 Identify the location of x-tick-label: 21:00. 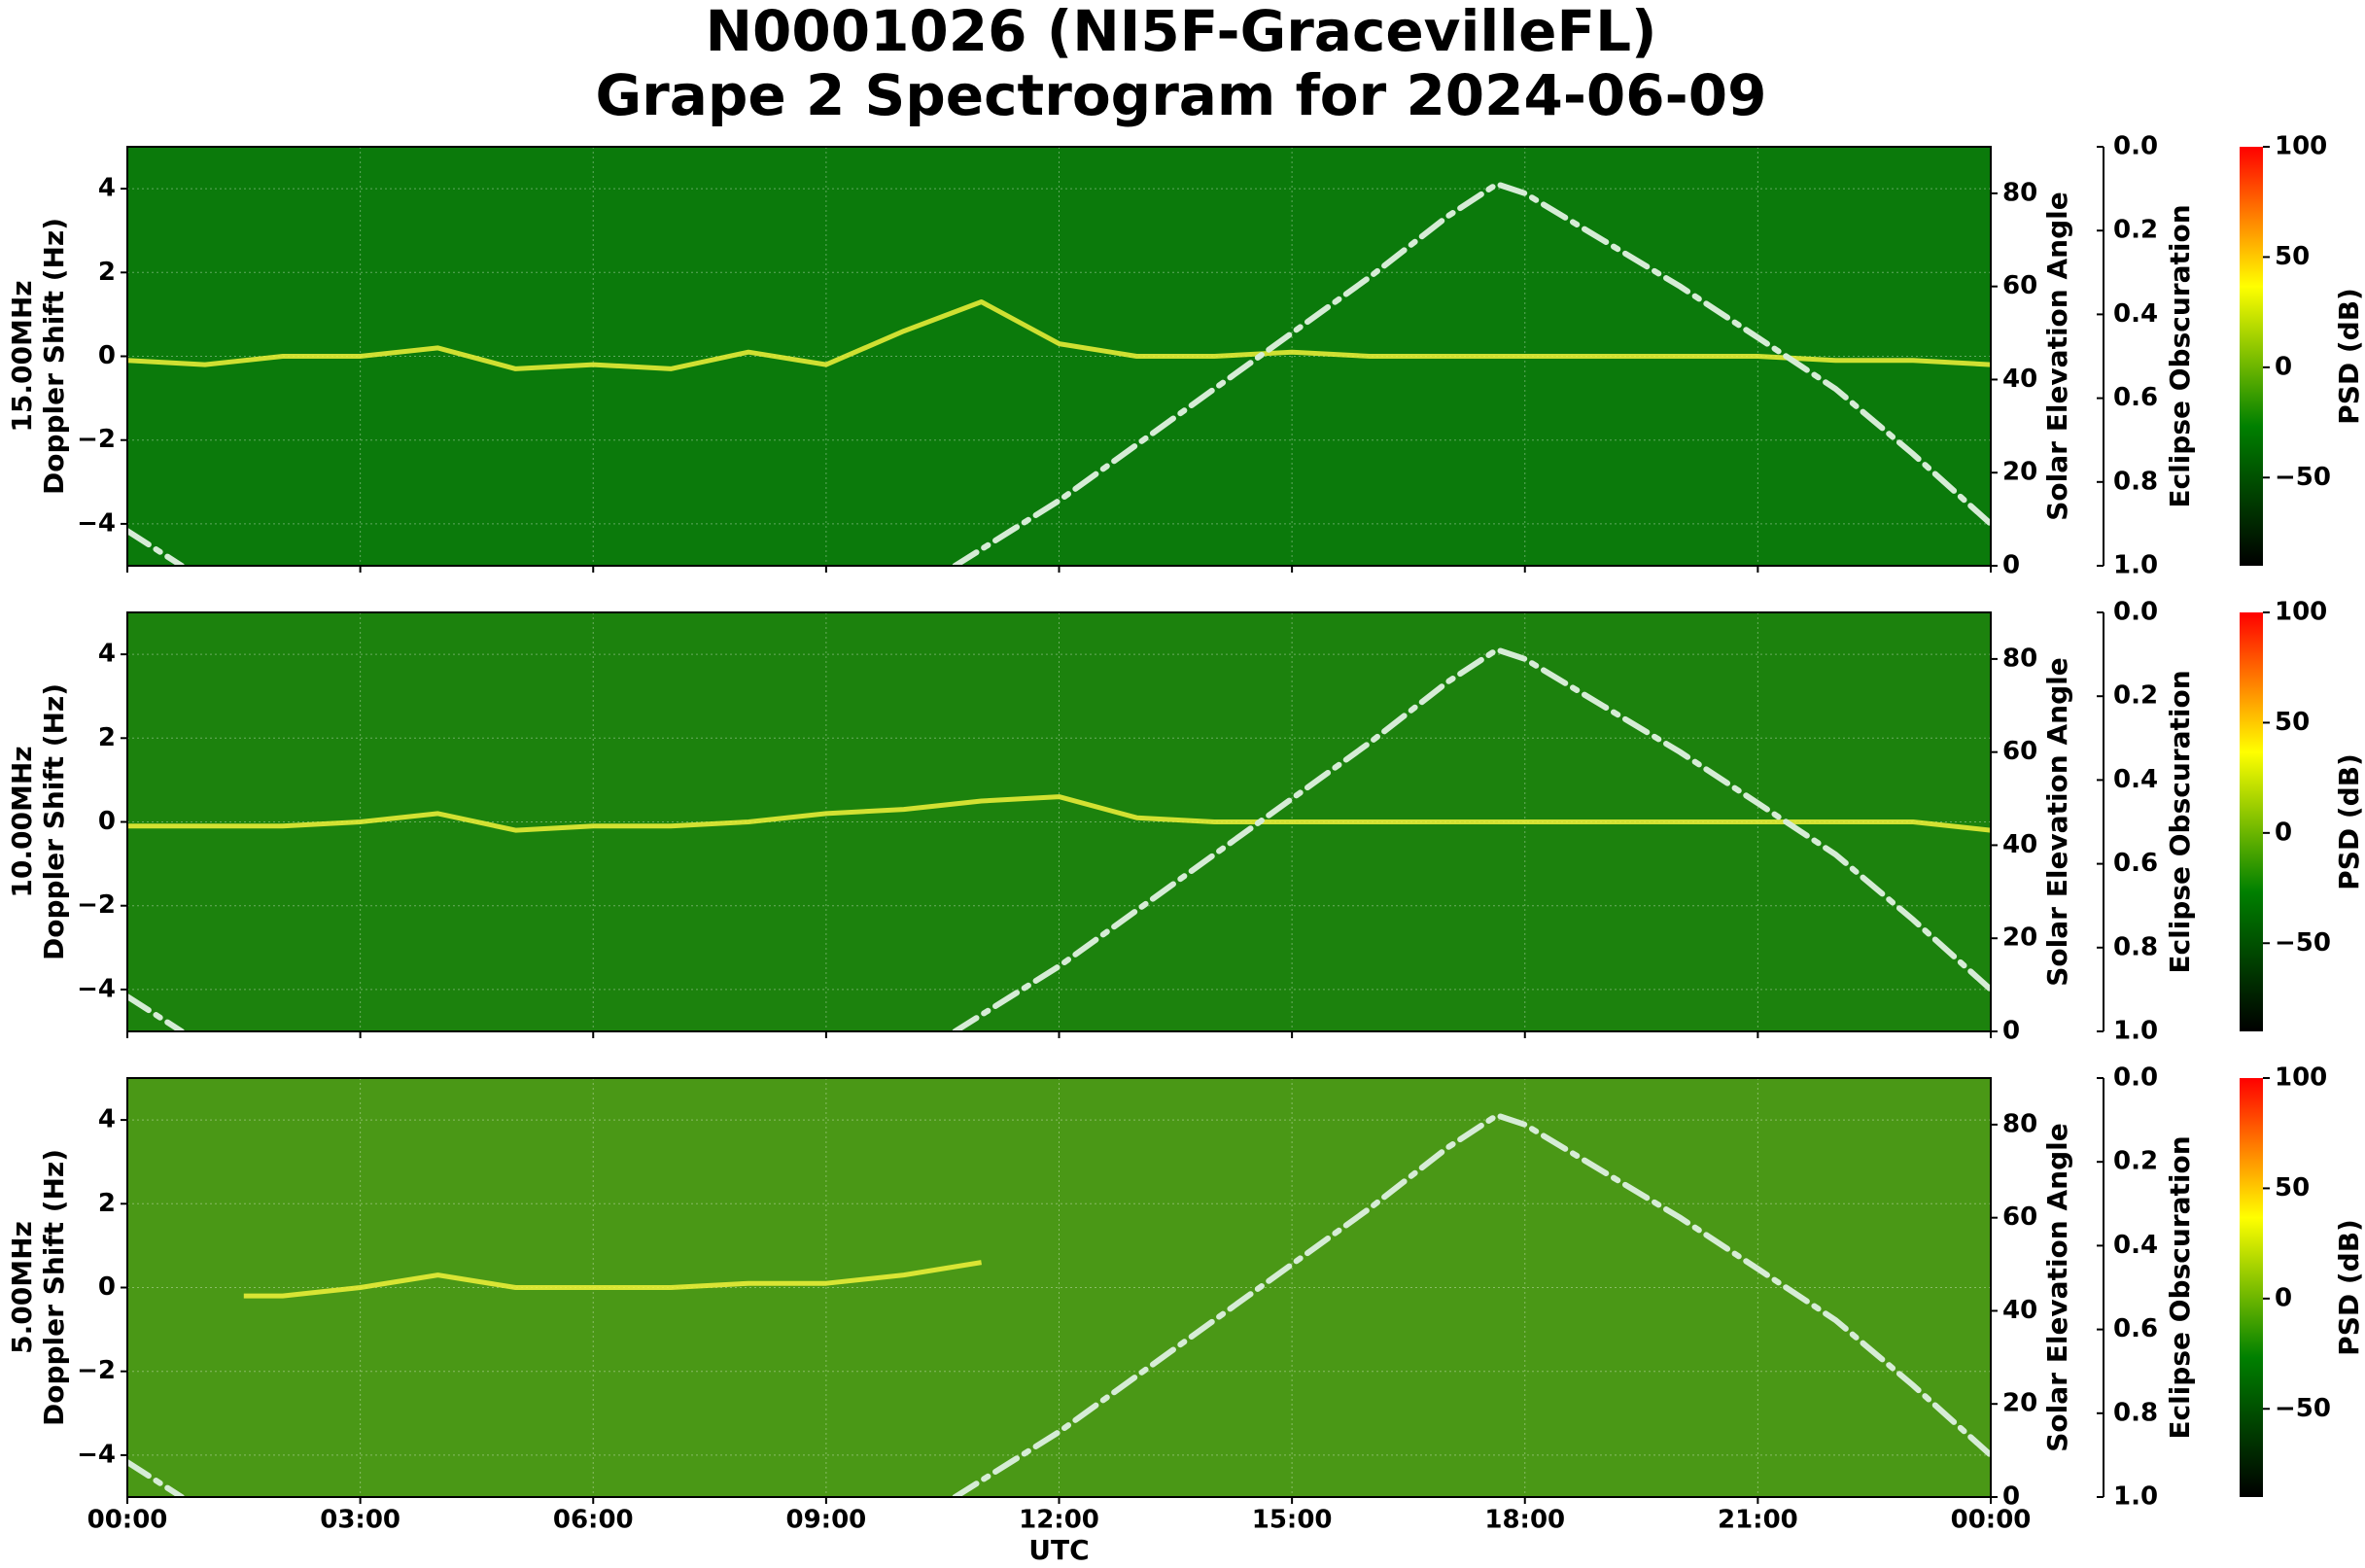
(1758, 1520).